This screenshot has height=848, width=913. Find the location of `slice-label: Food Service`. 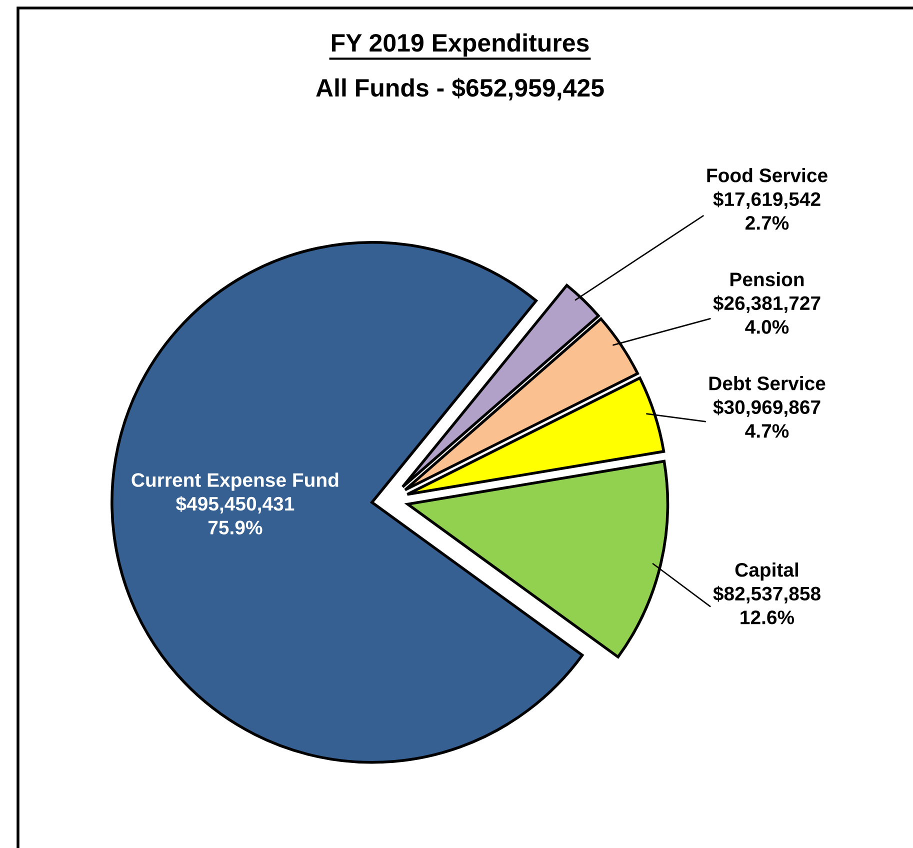

slice-label: Food Service is located at coordinates (767, 175).